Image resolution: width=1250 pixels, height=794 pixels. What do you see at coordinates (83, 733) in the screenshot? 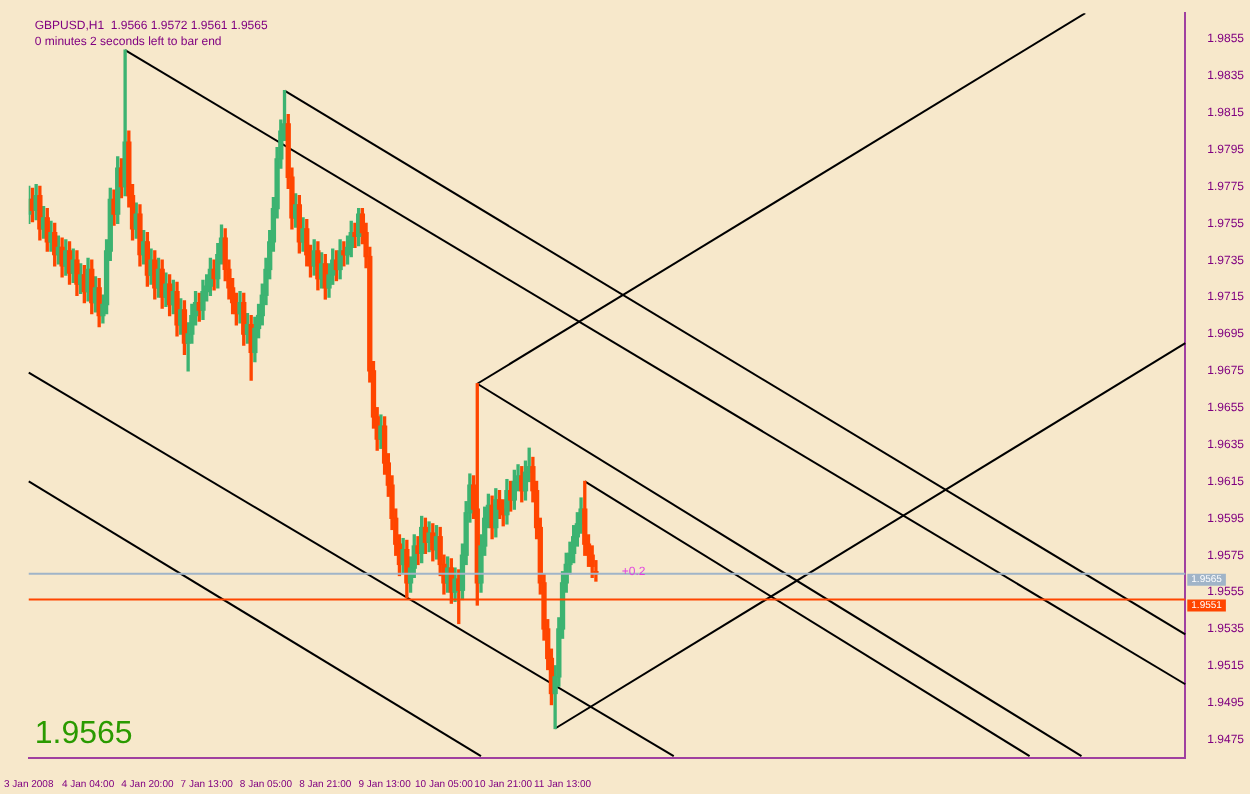
I see `annotation: 1.9565` at bounding box center [83, 733].